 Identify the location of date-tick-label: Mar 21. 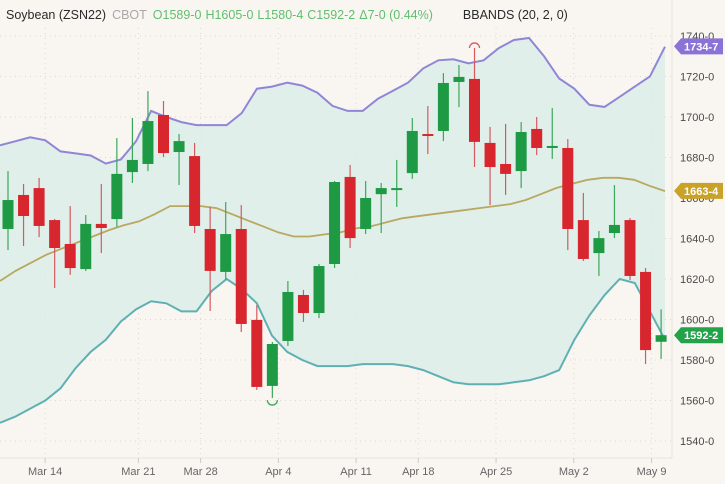
(138, 472).